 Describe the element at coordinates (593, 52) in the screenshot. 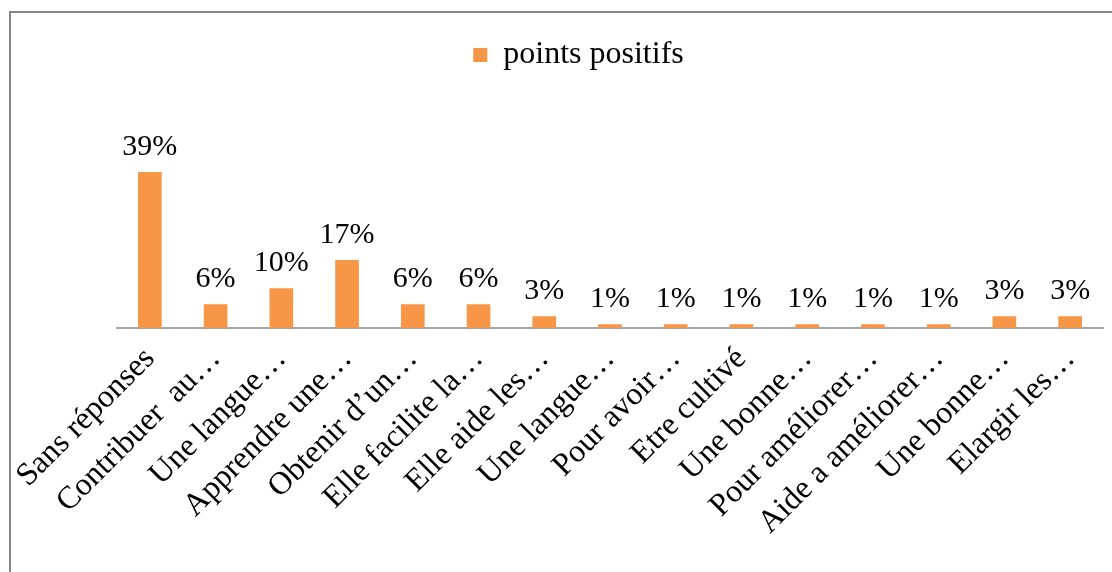

I see `legend-label: points positifs` at that location.